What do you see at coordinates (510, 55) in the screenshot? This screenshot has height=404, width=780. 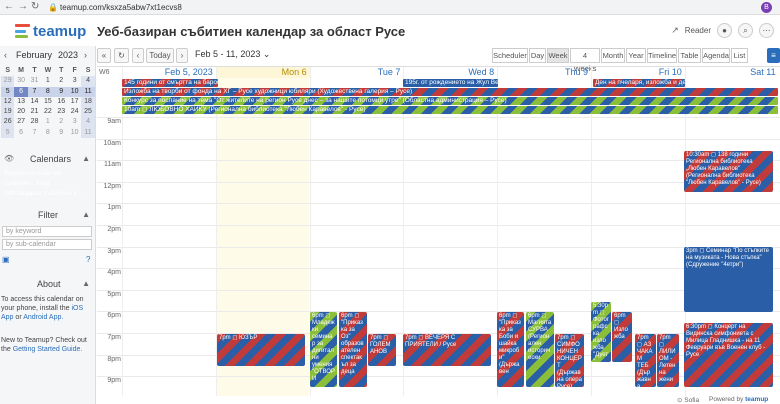 I see `view-scheduler: Scheduler` at bounding box center [510, 55].